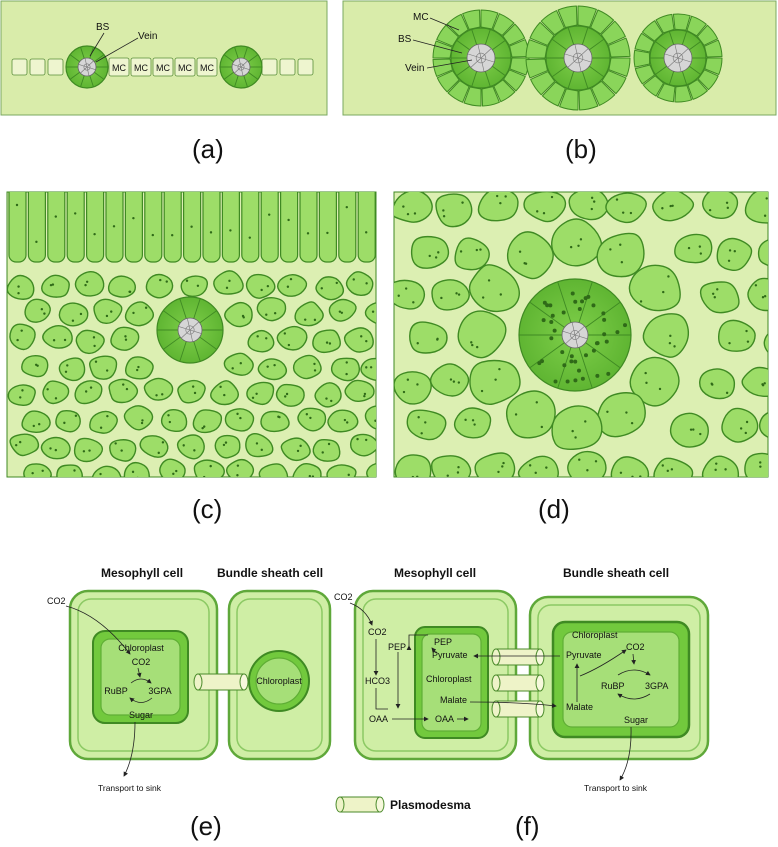 The image size is (778, 847). I want to click on panel-f-malate-chloroplast: Malate, so click(453, 700).